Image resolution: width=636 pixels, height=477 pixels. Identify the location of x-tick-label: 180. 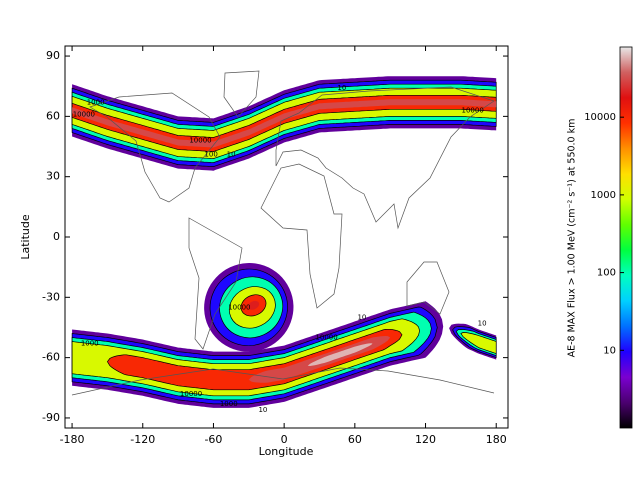
(496, 439).